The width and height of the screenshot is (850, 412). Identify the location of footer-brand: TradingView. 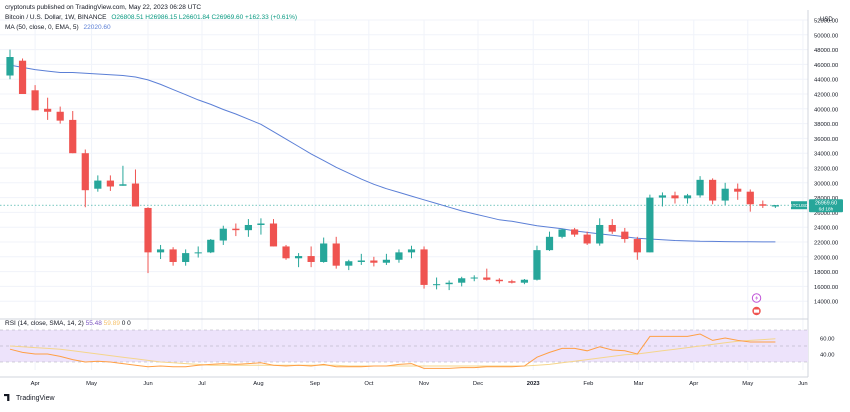
(29, 398).